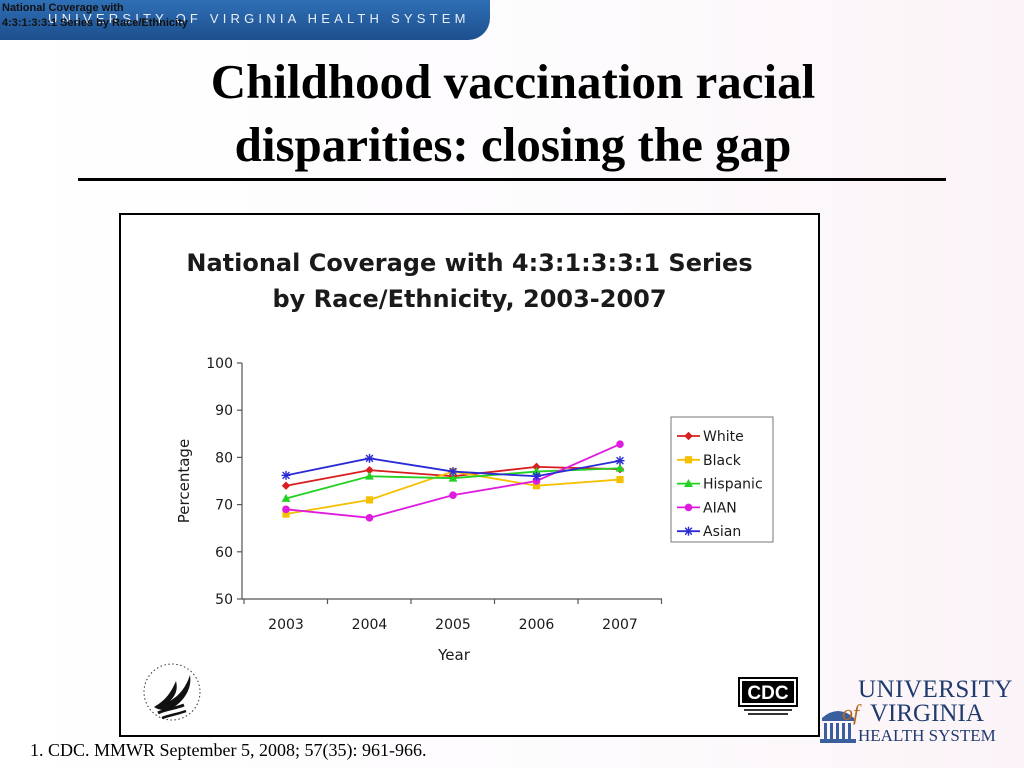  Describe the element at coordinates (184, 481) in the screenshot. I see `y-axis-label: Percentage` at that location.